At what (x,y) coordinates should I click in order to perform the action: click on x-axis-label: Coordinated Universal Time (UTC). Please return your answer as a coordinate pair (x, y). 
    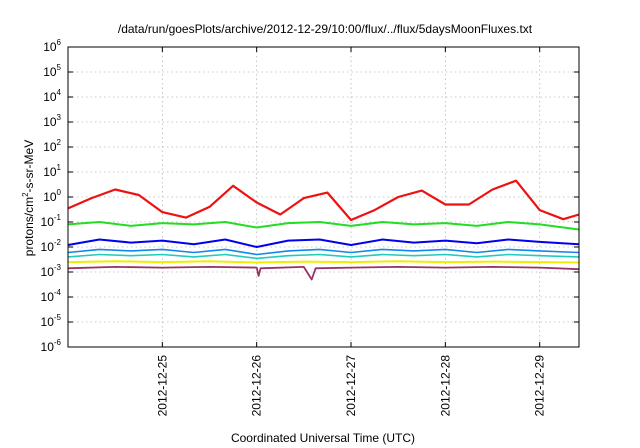
    Looking at the image, I should click on (323, 438).